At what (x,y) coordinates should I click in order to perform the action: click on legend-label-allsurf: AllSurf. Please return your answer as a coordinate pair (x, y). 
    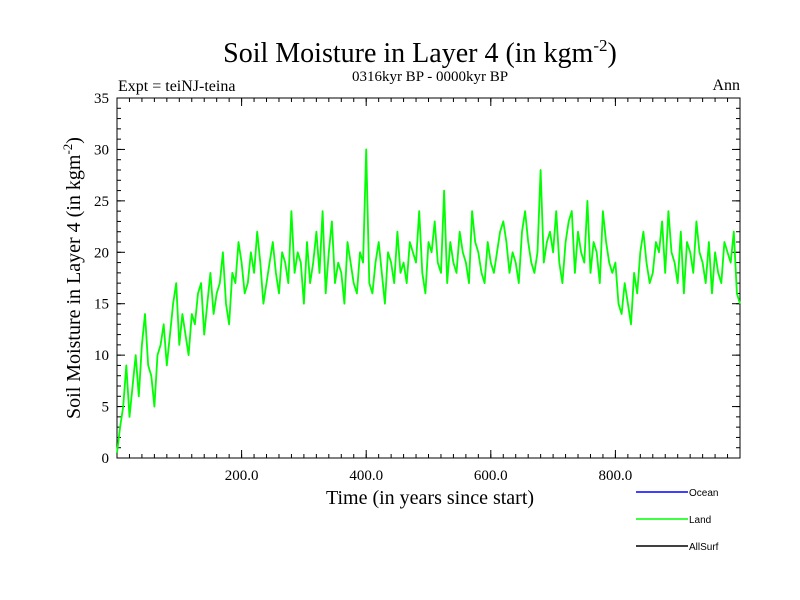
    Looking at the image, I should click on (704, 547).